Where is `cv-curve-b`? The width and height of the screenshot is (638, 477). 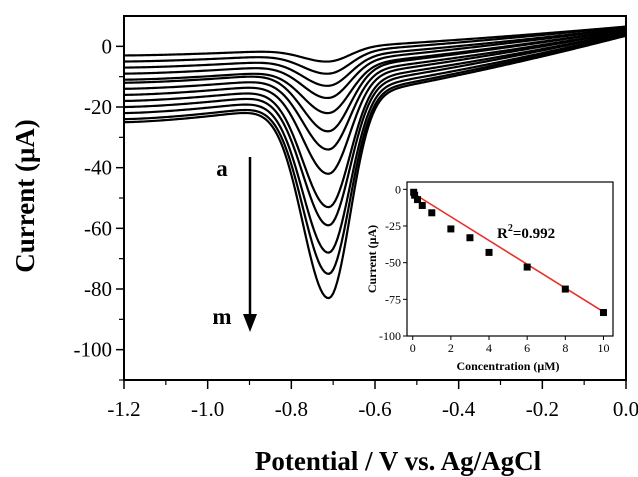
cv-curve-b is located at coordinates (375, 50).